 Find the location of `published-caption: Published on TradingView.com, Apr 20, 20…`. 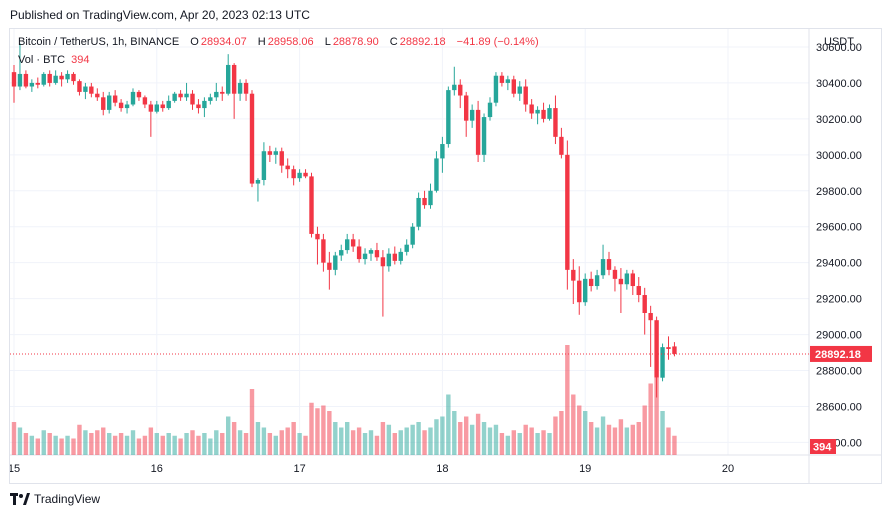

published-caption: Published on TradingView.com, Apr 20, 20… is located at coordinates (160, 15).